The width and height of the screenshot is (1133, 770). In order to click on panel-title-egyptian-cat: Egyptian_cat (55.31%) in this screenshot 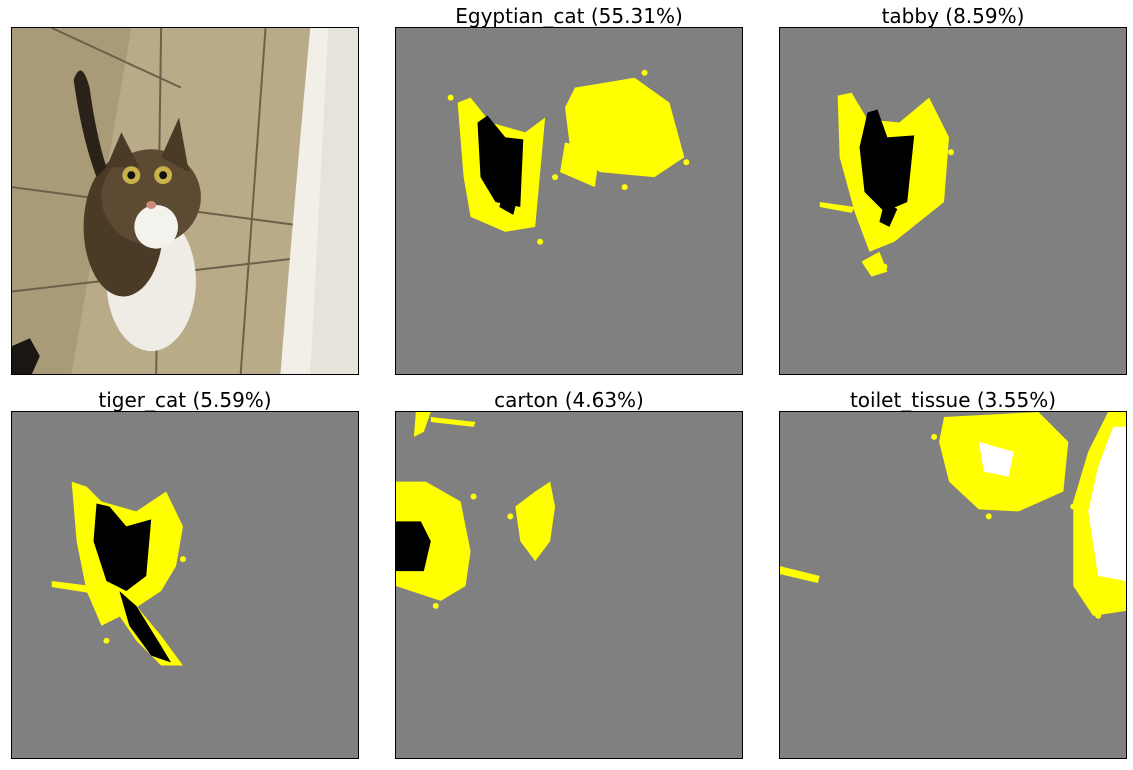, I will do `click(569, 16)`.